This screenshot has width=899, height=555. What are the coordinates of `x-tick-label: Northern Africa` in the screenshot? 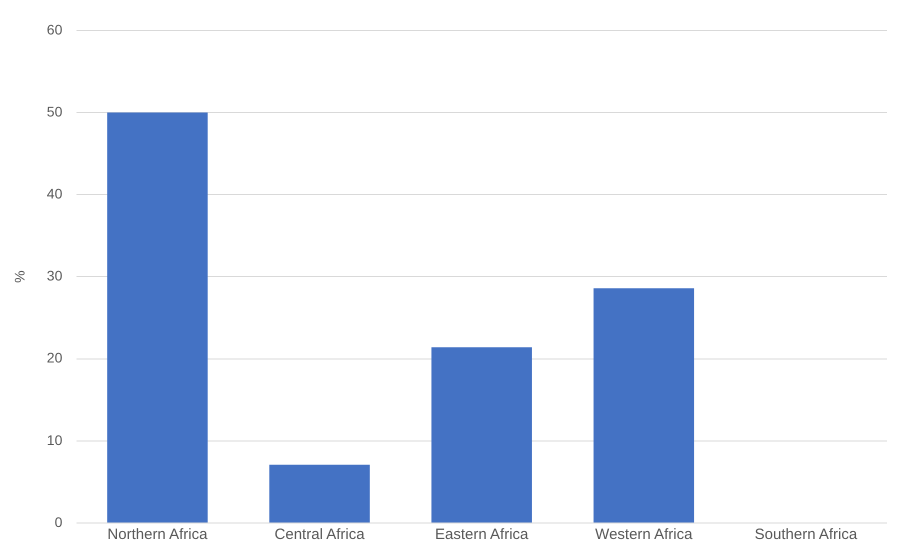 It's located at (157, 535).